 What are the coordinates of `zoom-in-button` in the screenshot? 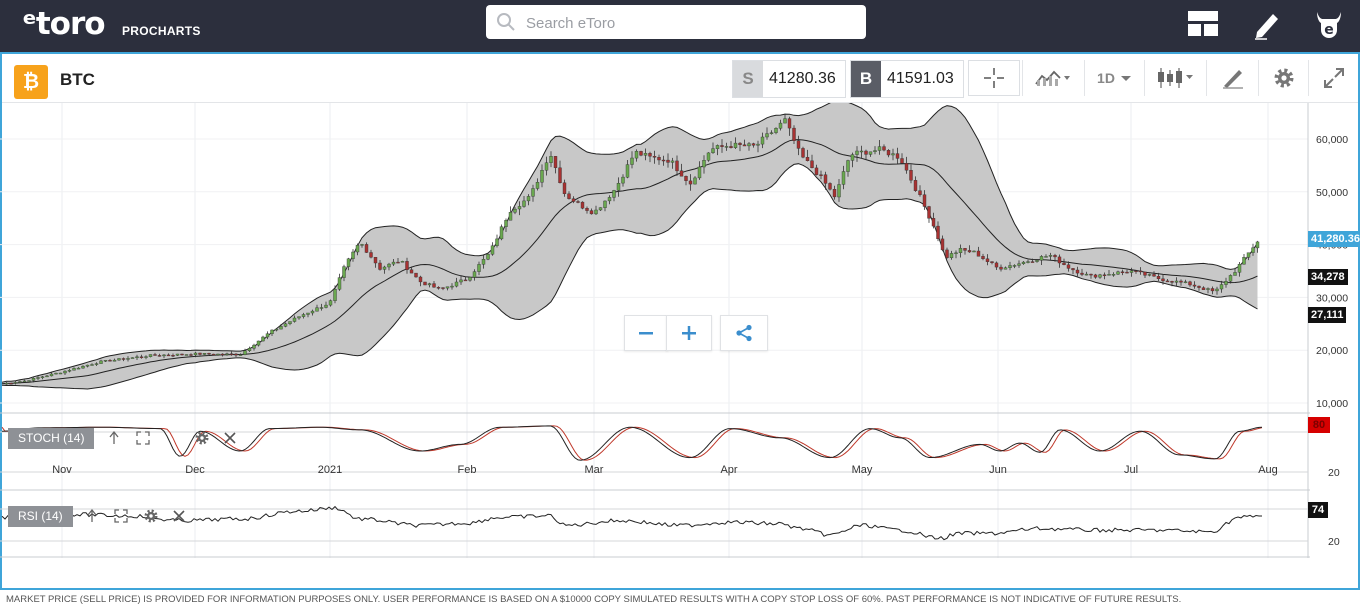 It's located at (689, 333).